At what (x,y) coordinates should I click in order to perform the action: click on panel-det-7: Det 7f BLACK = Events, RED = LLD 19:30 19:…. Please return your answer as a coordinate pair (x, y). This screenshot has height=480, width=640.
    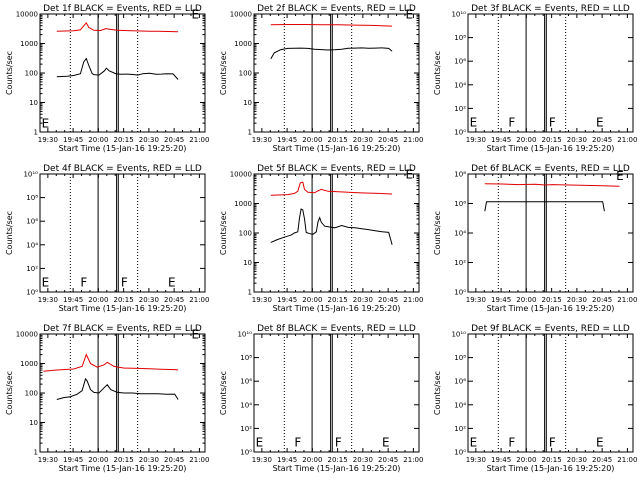
    Looking at the image, I should click on (107, 398).